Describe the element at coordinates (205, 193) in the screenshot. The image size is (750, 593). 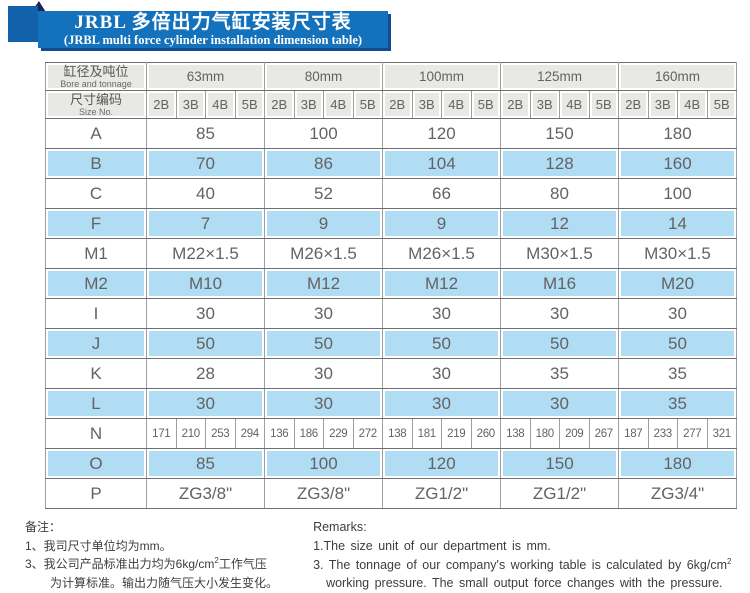
I see `value-cell: 40` at that location.